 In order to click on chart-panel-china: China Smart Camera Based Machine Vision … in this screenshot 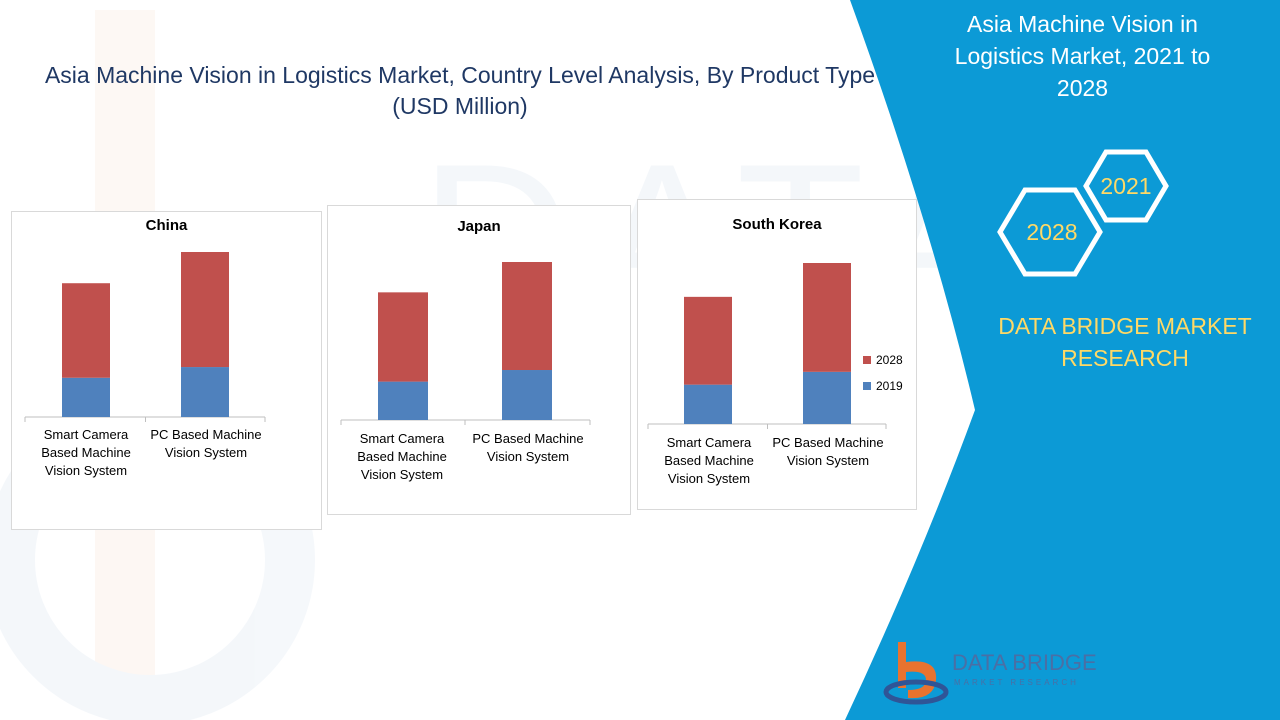, I will do `click(166, 370)`.